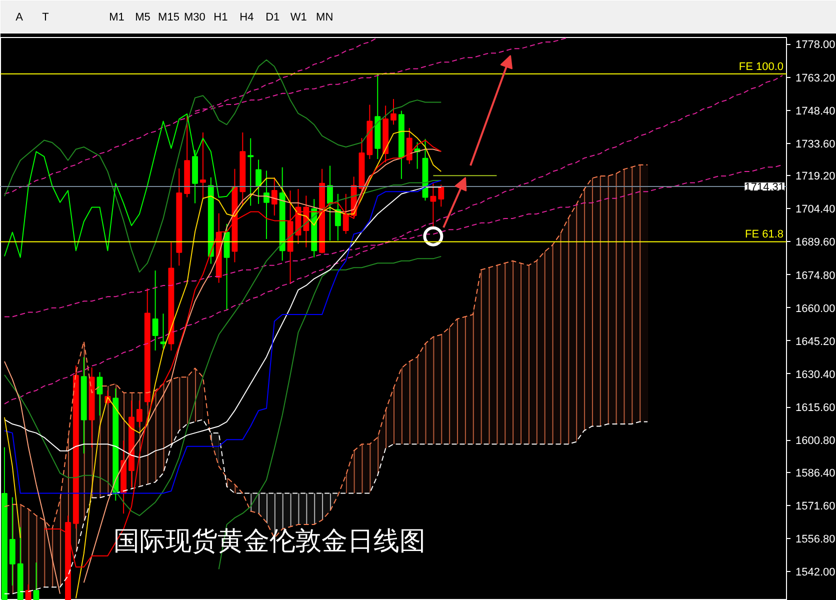  Describe the element at coordinates (816, 539) in the screenshot. I see `y-tick-label: 1556.80` at that location.